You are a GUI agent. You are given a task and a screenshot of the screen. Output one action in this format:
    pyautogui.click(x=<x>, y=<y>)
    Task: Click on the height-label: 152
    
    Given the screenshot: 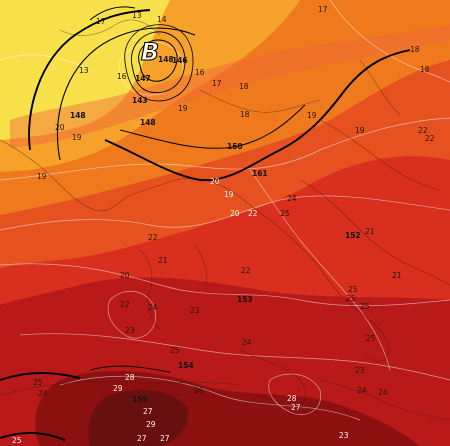 What is the action you would take?
    pyautogui.click(x=353, y=235)
    